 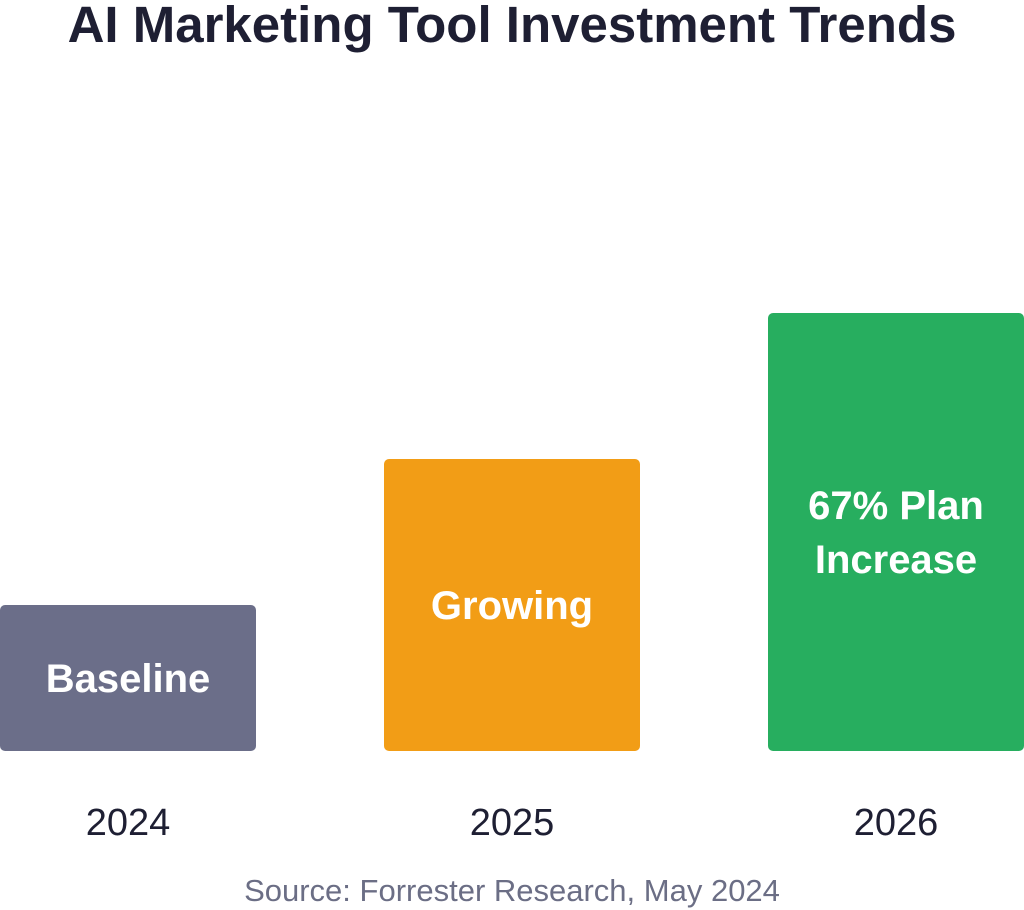 I want to click on x-axis-ticks: 2024 2025 2026, so click(x=512, y=823).